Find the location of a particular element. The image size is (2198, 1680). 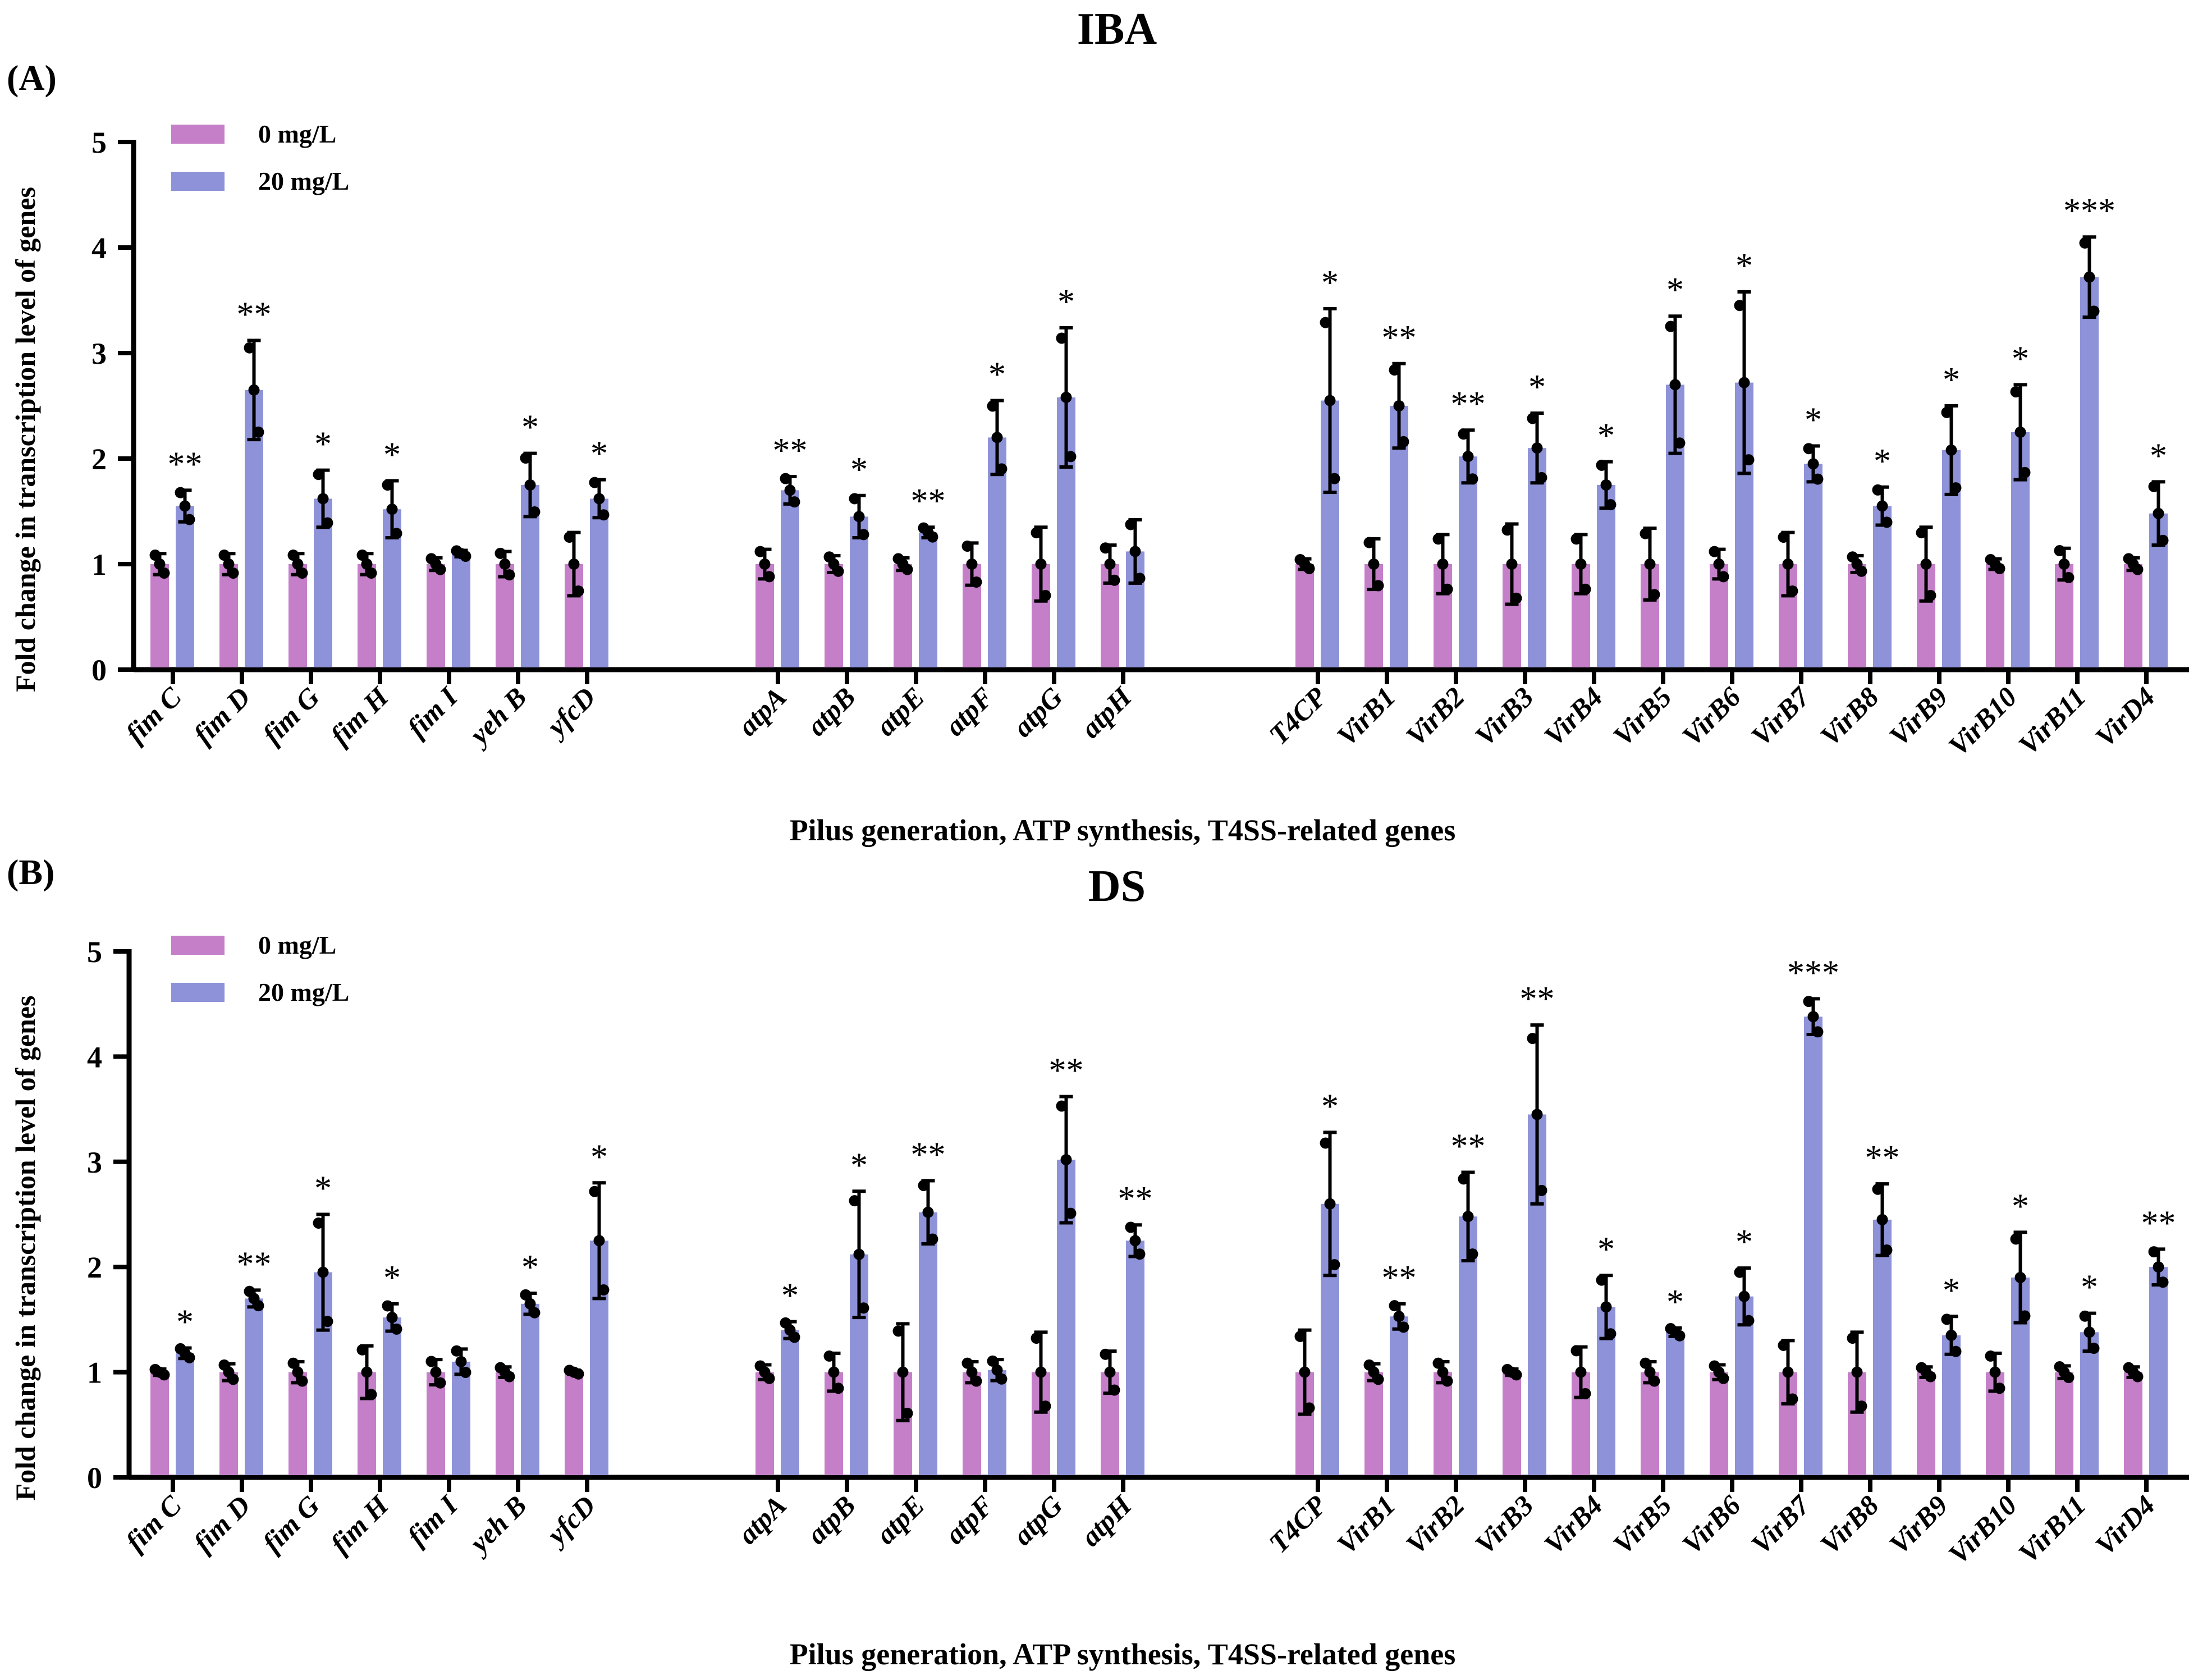

y-tick-label: 1 is located at coordinates (94, 1373).